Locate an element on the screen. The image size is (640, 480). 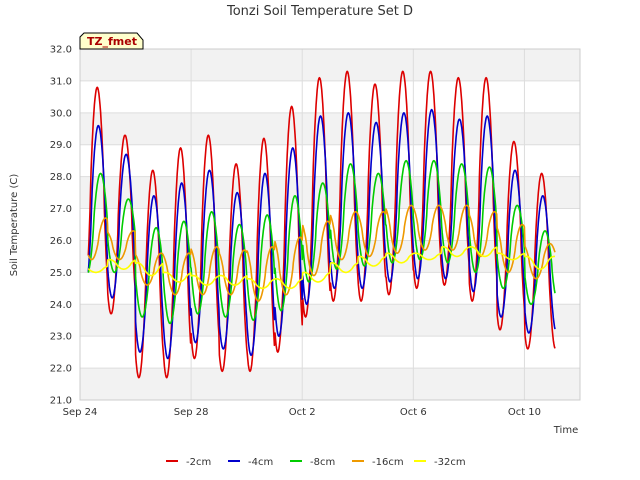
site-tag-label: TZ_fmet is located at coordinates (112, 41).